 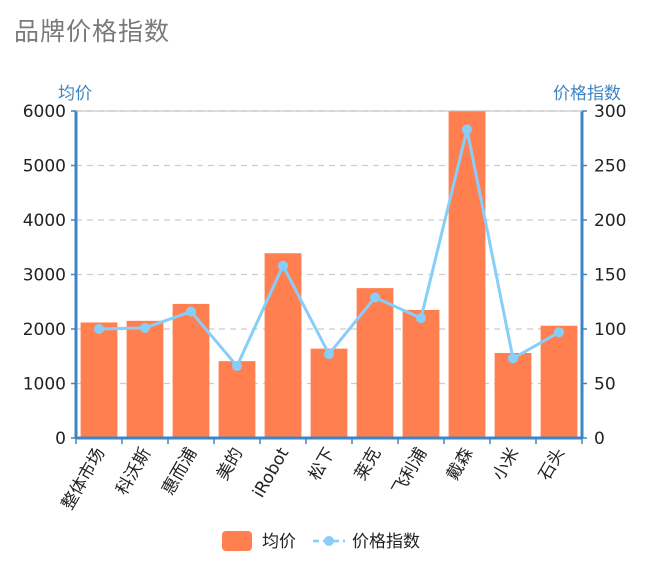 What do you see at coordinates (610, 276) in the screenshot?
I see `y-right-tick-label: 150` at bounding box center [610, 276].